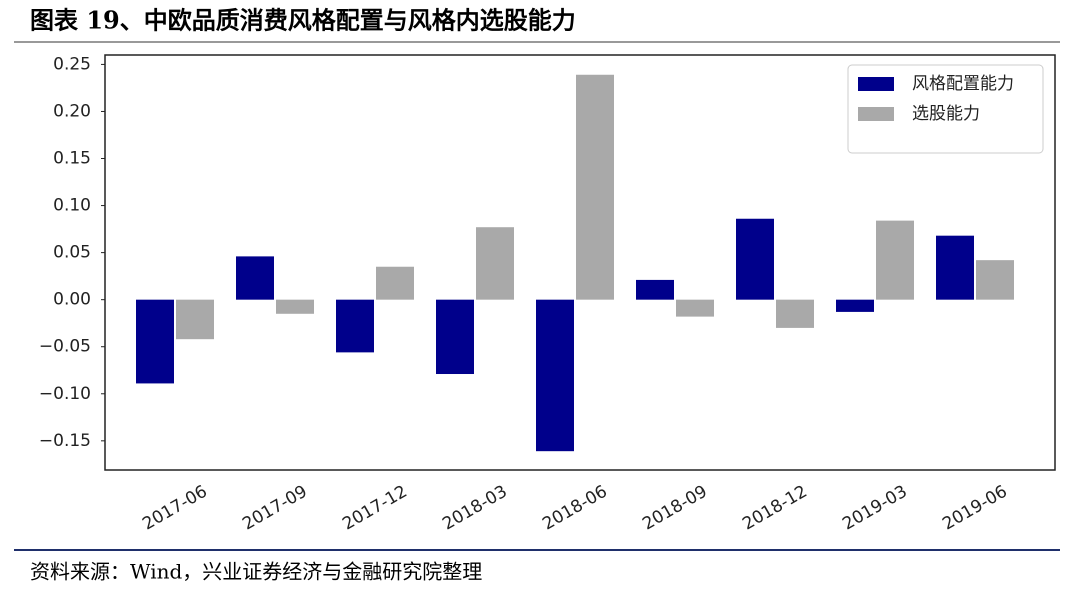 Image resolution: width=1080 pixels, height=593 pixels. What do you see at coordinates (65, 347) in the screenshot?
I see `y-tick-label: −0.05` at bounding box center [65, 347].